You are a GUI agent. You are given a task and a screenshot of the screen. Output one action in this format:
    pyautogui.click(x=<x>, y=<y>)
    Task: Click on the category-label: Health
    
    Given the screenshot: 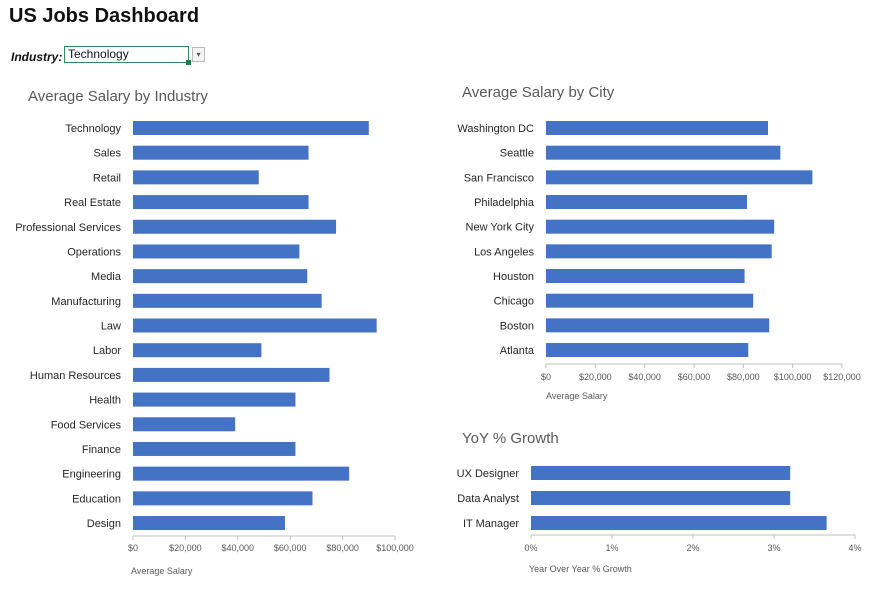 What is the action you would take?
    pyautogui.click(x=105, y=401)
    